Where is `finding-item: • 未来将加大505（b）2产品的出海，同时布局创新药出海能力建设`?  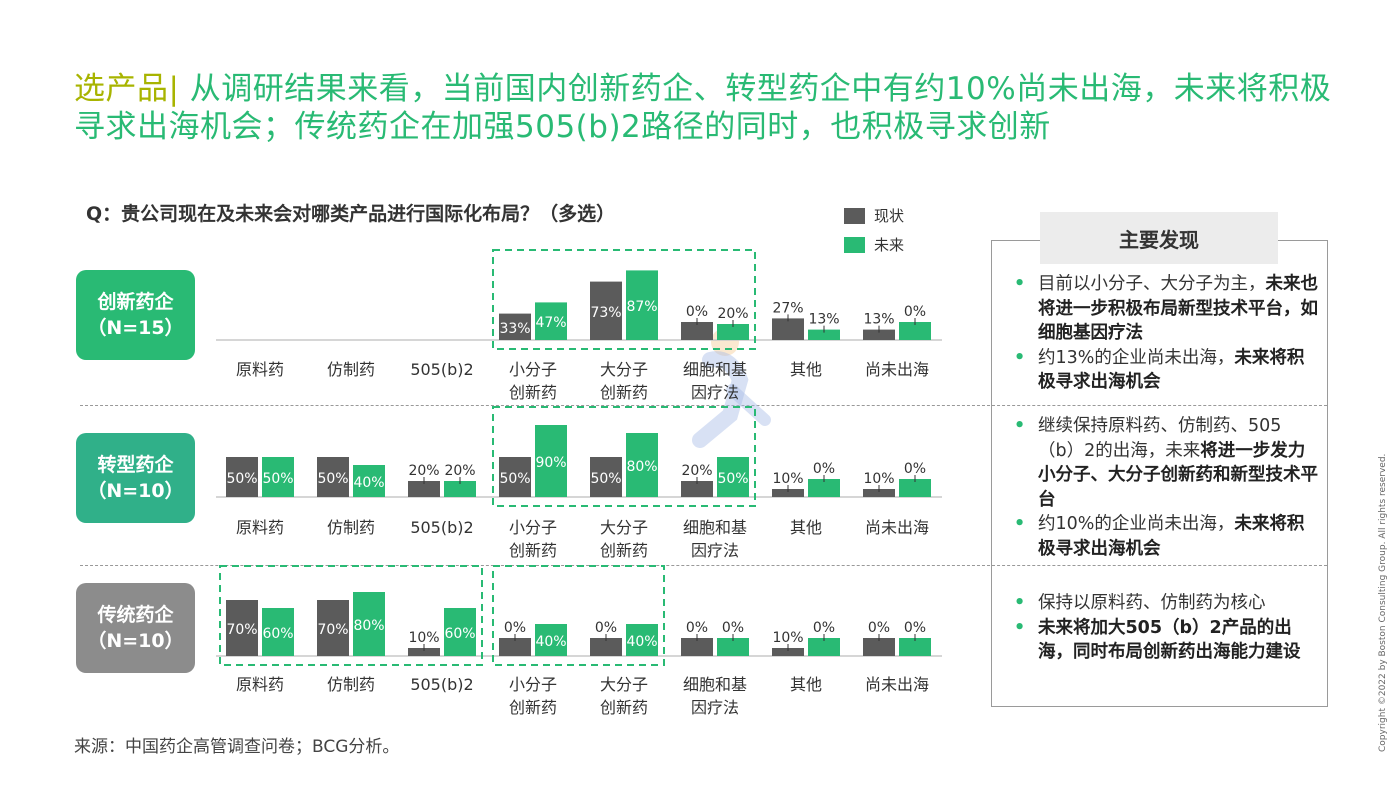 finding-item: • 未来将加大505（b）2产品的出海，同时布局创新药出海能力建设 is located at coordinates (1165, 640).